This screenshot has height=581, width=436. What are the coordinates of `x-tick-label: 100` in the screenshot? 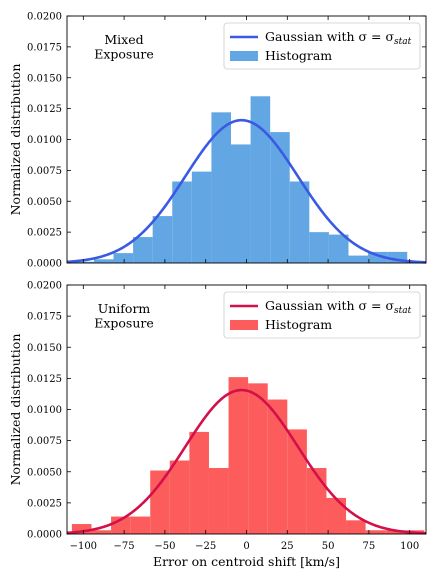 It's located at (409, 546).